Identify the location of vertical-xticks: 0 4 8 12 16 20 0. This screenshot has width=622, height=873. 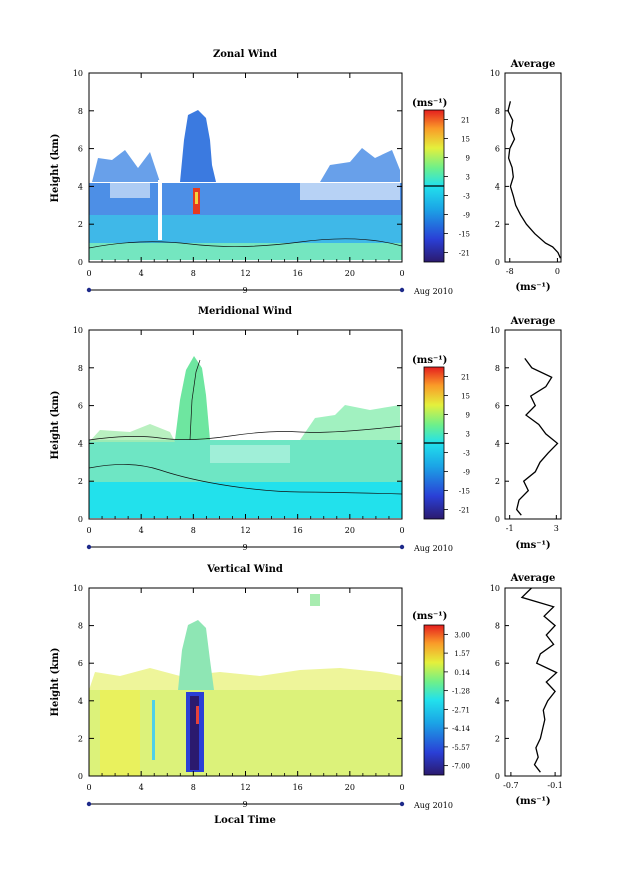
(245, 690).